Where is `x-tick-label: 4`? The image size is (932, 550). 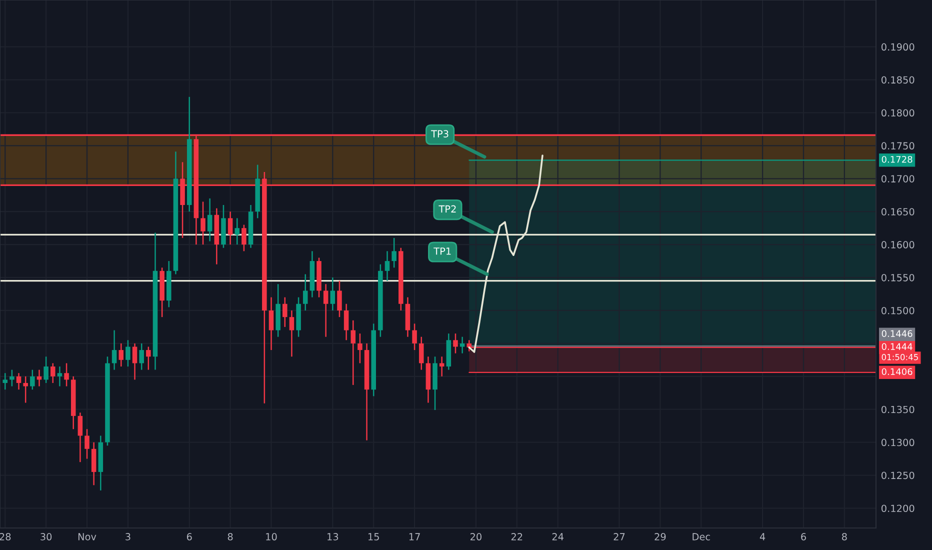
x-tick-label: 4 is located at coordinates (763, 536).